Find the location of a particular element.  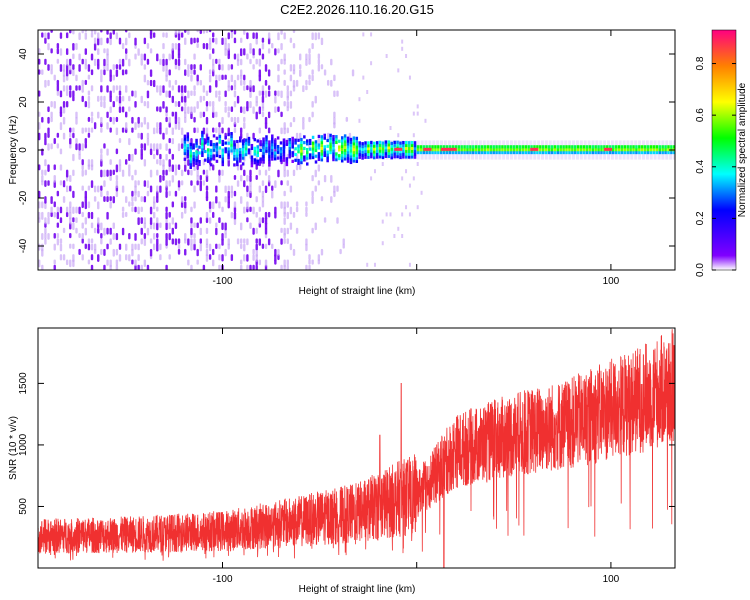

spectrogram-ytick-label: 20 is located at coordinates (23, 102).